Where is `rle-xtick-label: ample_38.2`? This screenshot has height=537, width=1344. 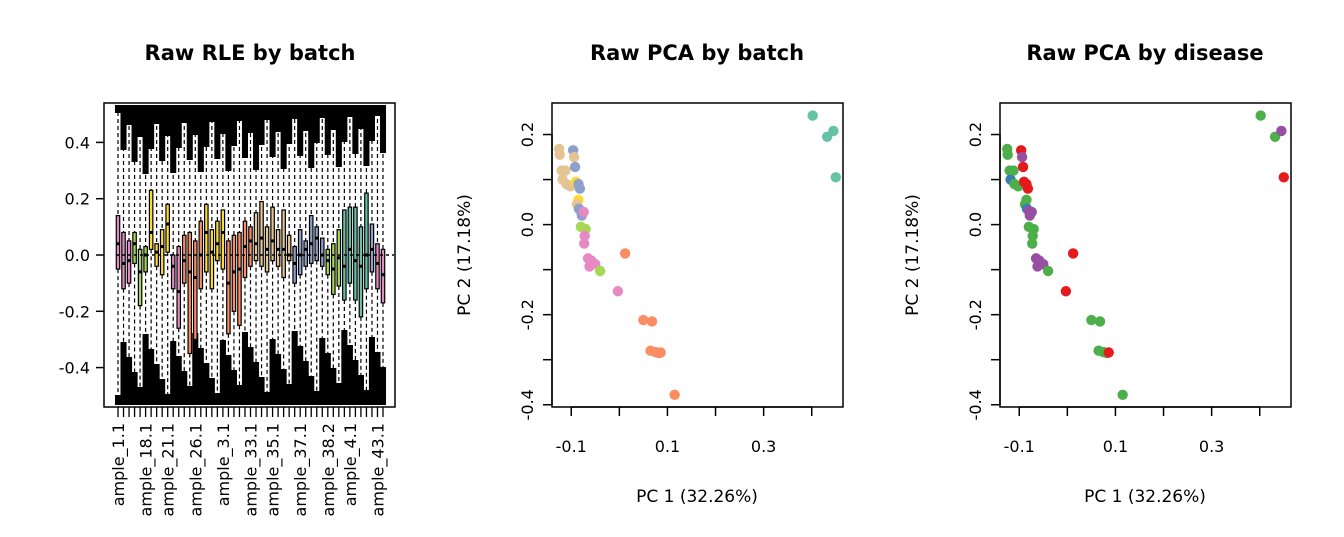
rle-xtick-label: ample_38.2 is located at coordinates (329, 469).